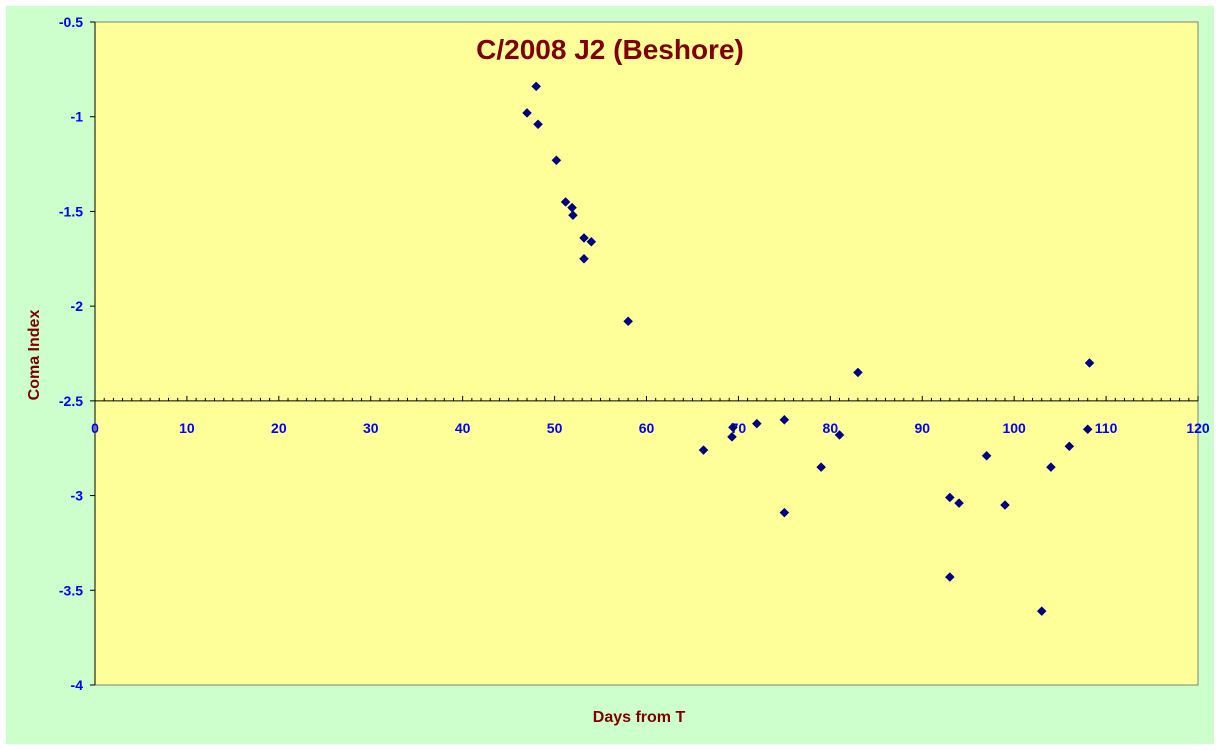  Describe the element at coordinates (71, 401) in the screenshot. I see `y-tick-label: -2.5` at that location.